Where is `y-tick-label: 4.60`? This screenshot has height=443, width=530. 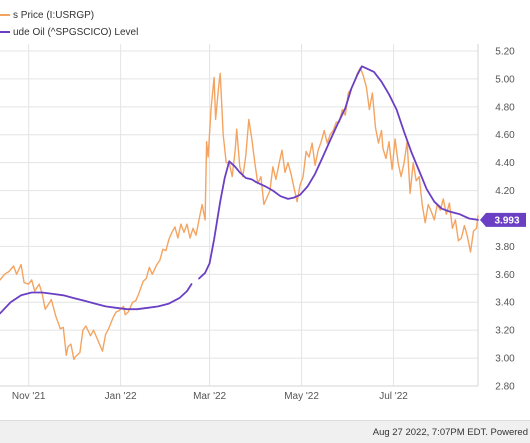
y-tick-label: 4.60 is located at coordinates (505, 135).